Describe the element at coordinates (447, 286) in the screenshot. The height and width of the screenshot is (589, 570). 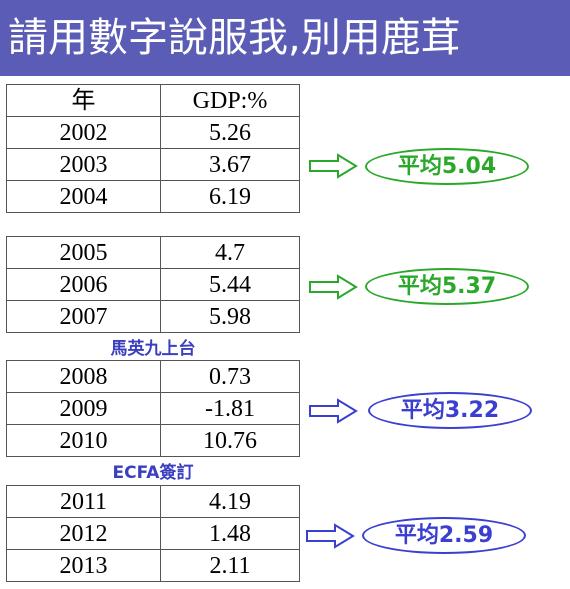
I see `average-label: 平均5.37` at that location.